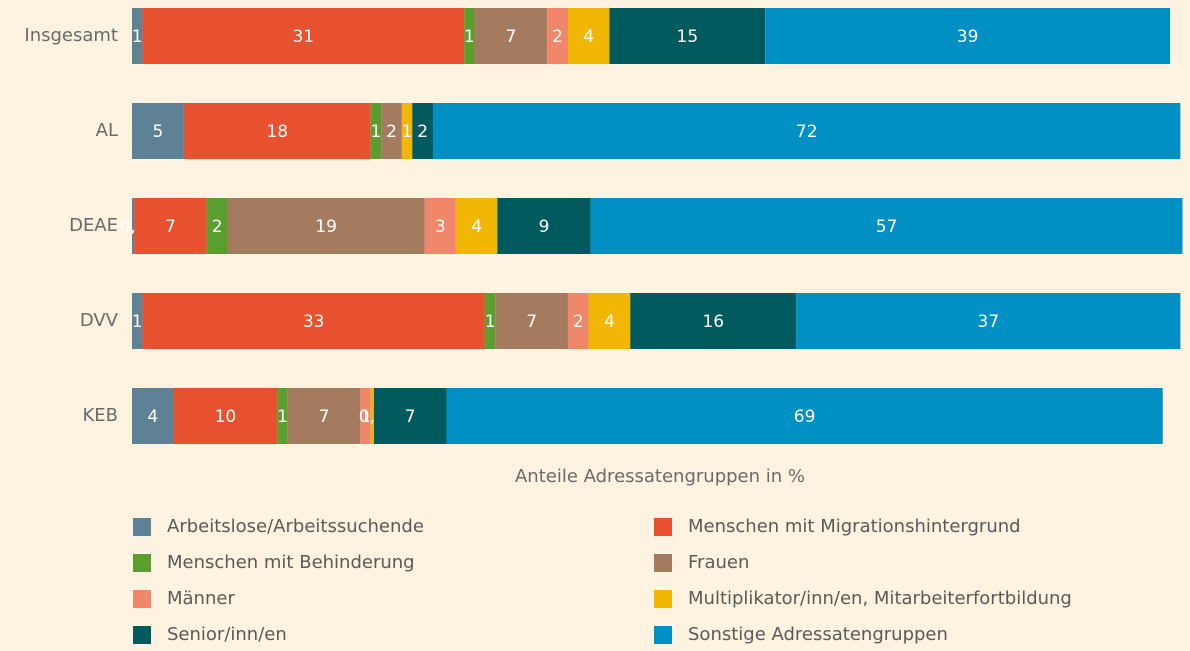 The image size is (1190, 651). Describe the element at coordinates (295, 526) in the screenshot. I see `legend-label: Arbeitslose/Arbeitssuchende` at that location.